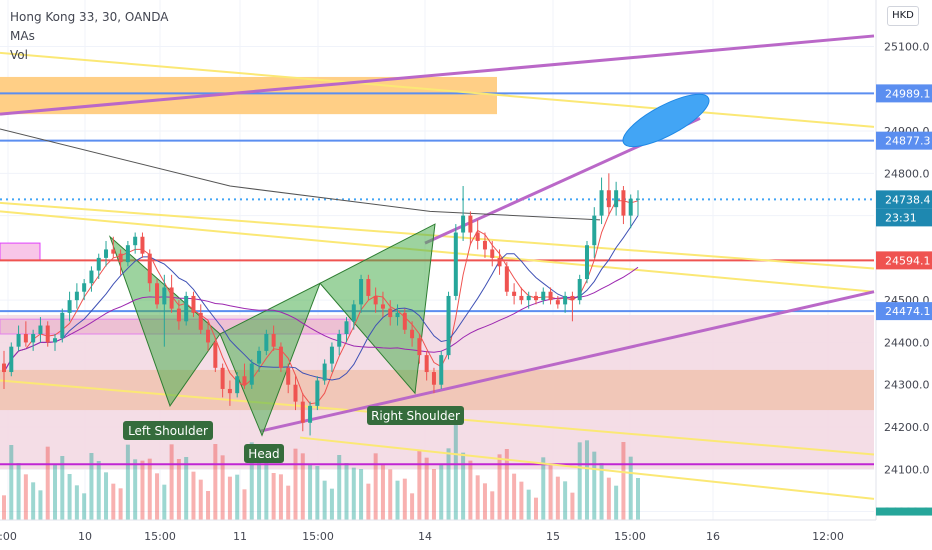 The image size is (932, 550). I want to click on yellow-trendline, so click(437, 251).